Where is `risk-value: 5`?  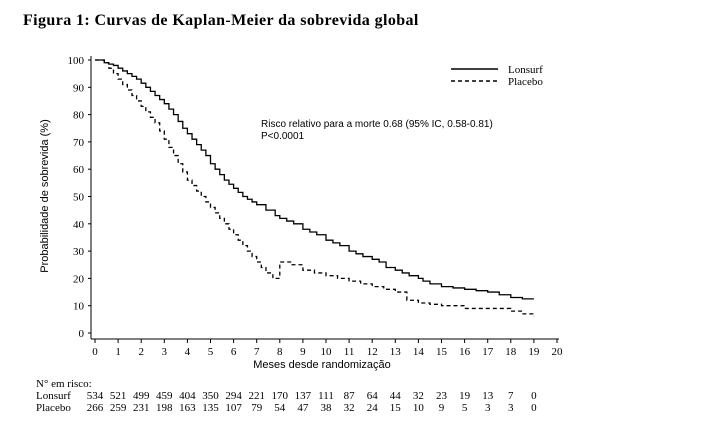
risk-value: 5 is located at coordinates (465, 408).